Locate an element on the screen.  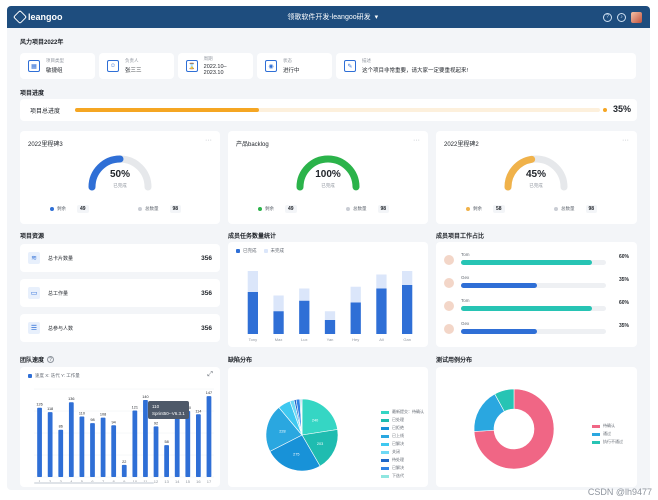
bar-todo is located at coordinates (407, 278).